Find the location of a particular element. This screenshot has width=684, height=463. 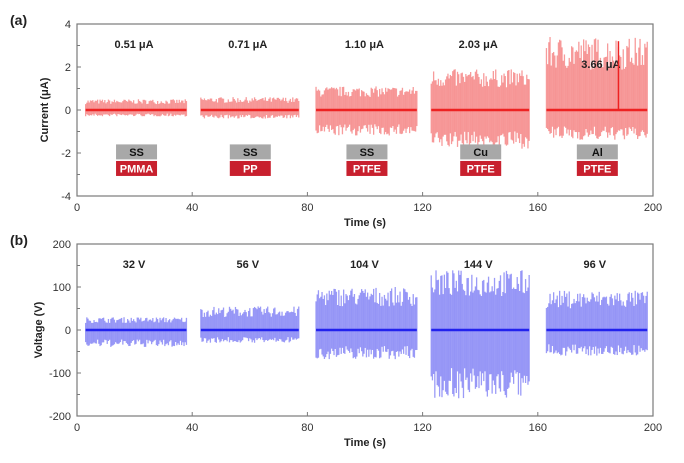

series-ss-pp: 56 V is located at coordinates (250, 301).